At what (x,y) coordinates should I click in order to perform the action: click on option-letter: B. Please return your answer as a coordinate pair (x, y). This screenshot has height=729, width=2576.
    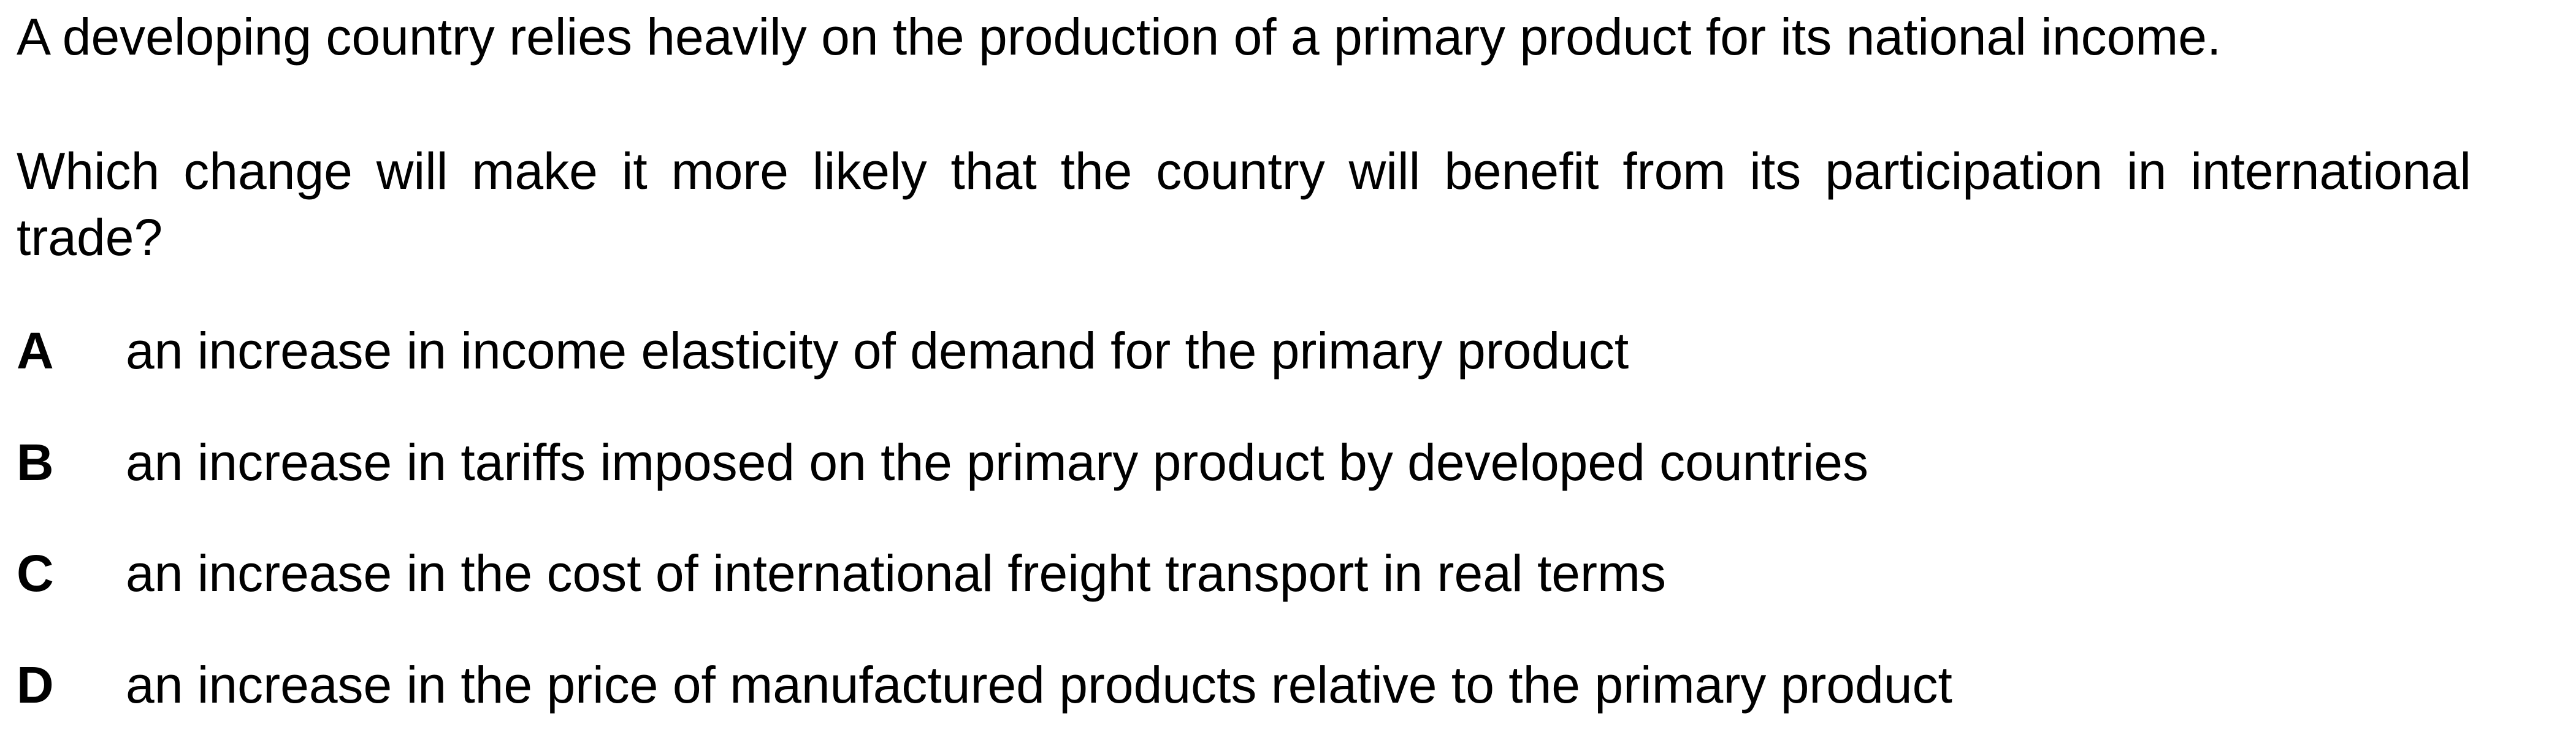
    Looking at the image, I should click on (35, 462).